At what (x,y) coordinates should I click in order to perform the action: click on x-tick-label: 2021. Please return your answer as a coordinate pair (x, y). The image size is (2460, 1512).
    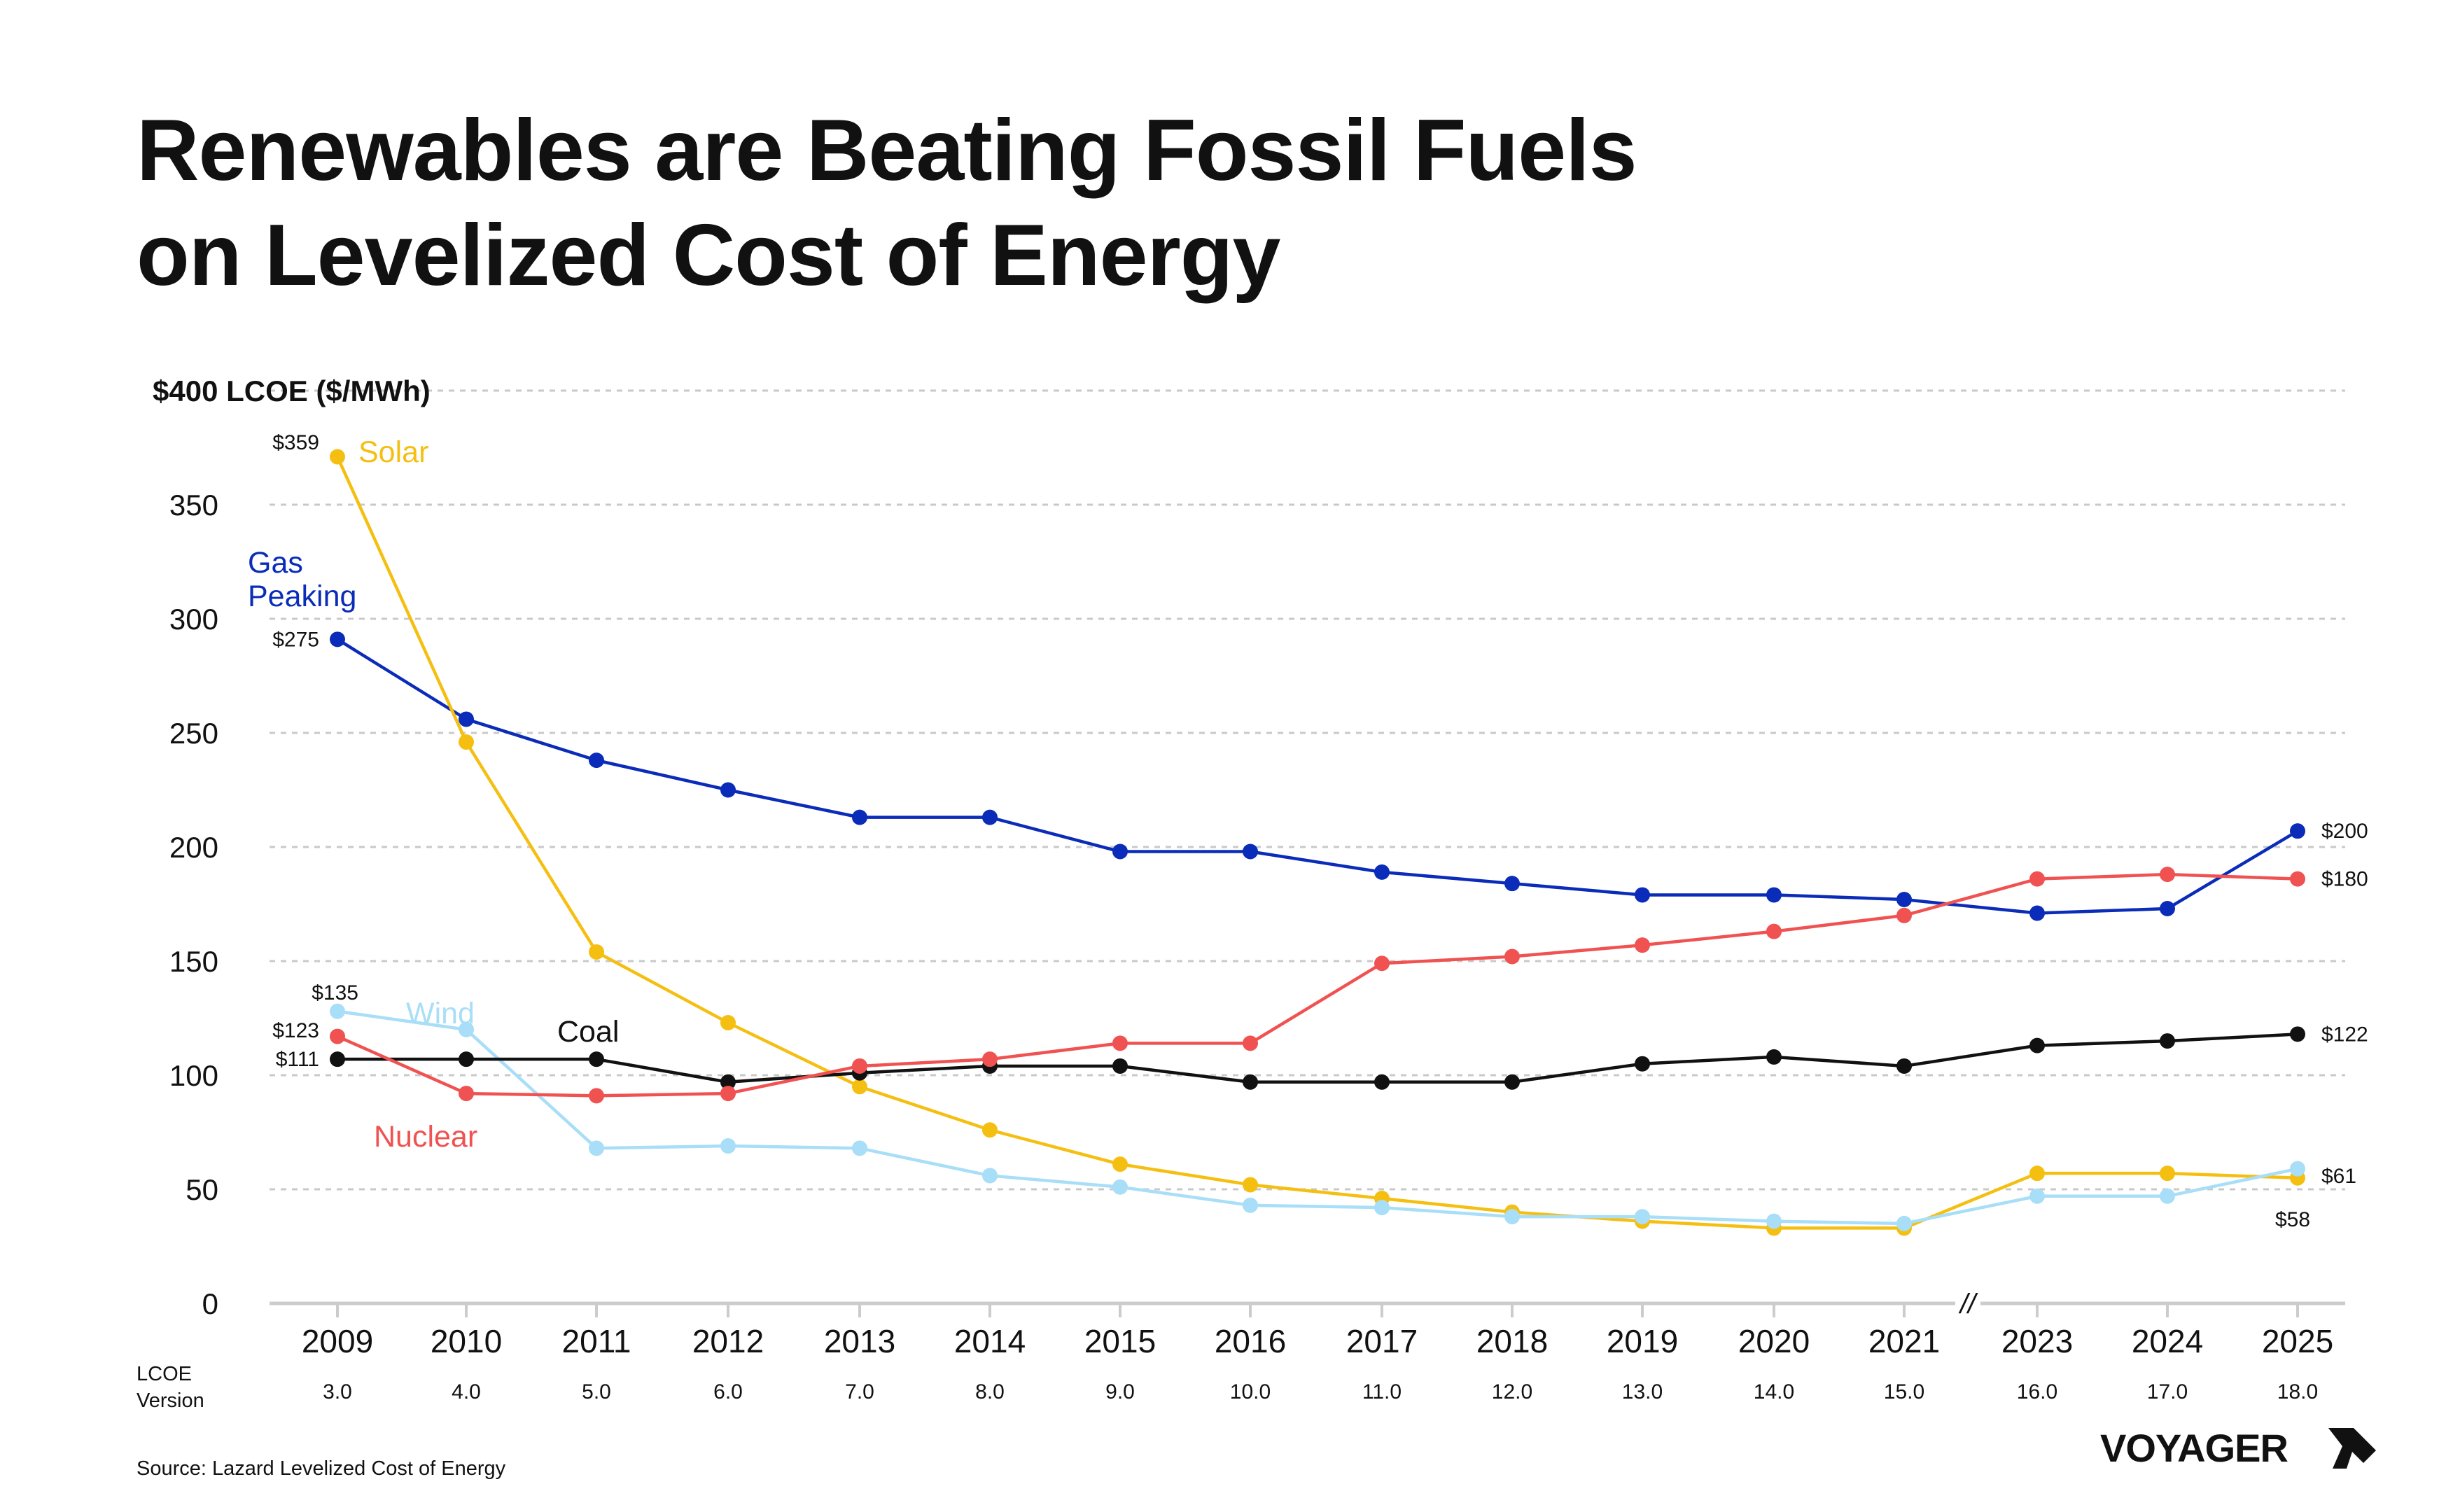
    Looking at the image, I should click on (1904, 1341).